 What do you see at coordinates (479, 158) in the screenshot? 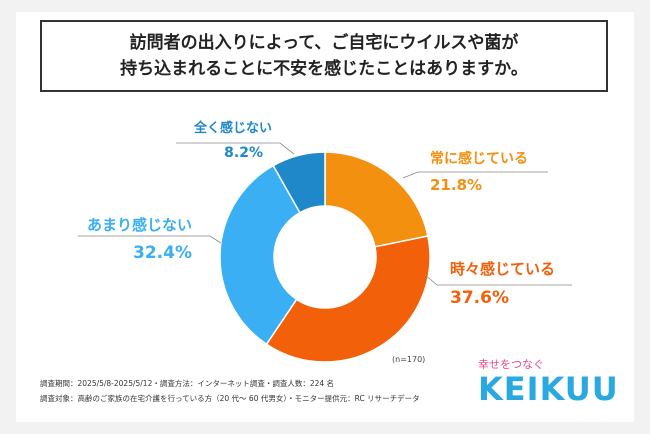
I see `slice-label-1: 常に感じている` at bounding box center [479, 158].